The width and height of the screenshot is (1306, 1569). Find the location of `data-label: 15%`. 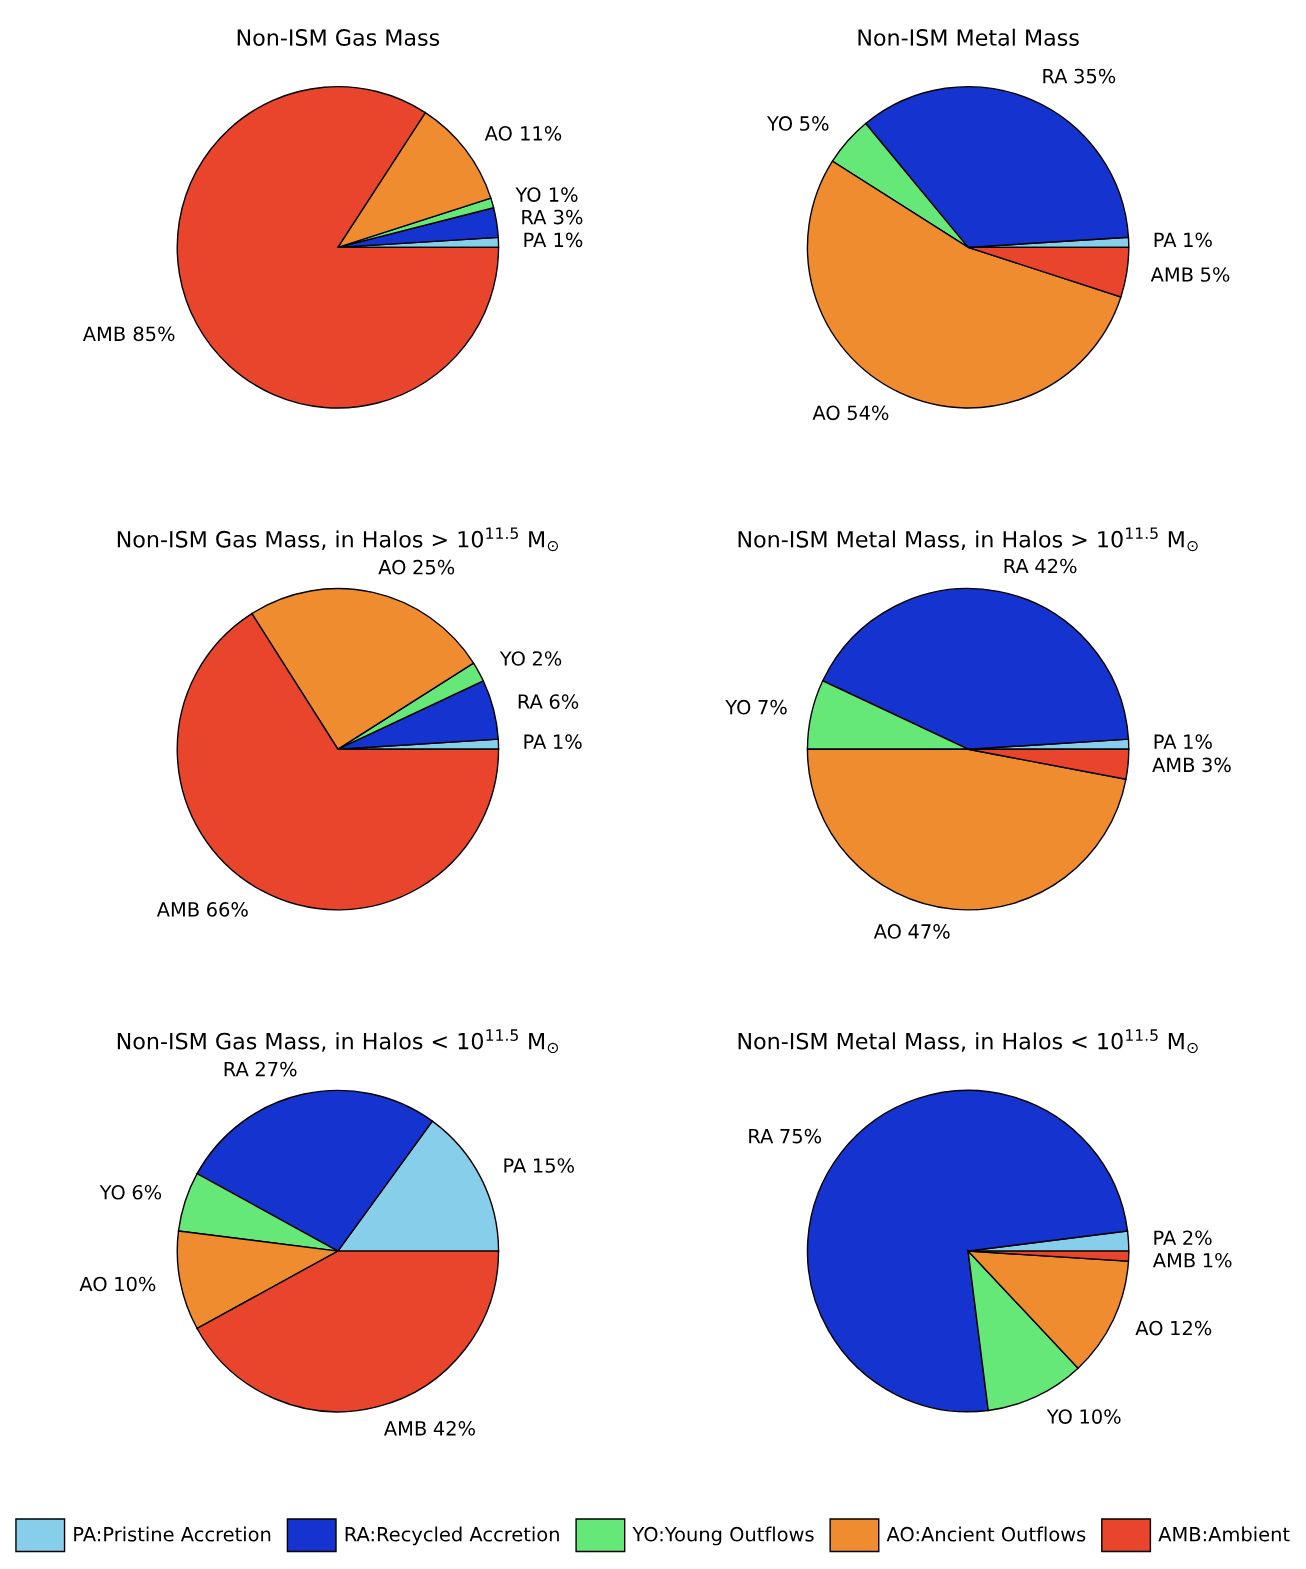

data-label: 15% is located at coordinates (553, 1165).